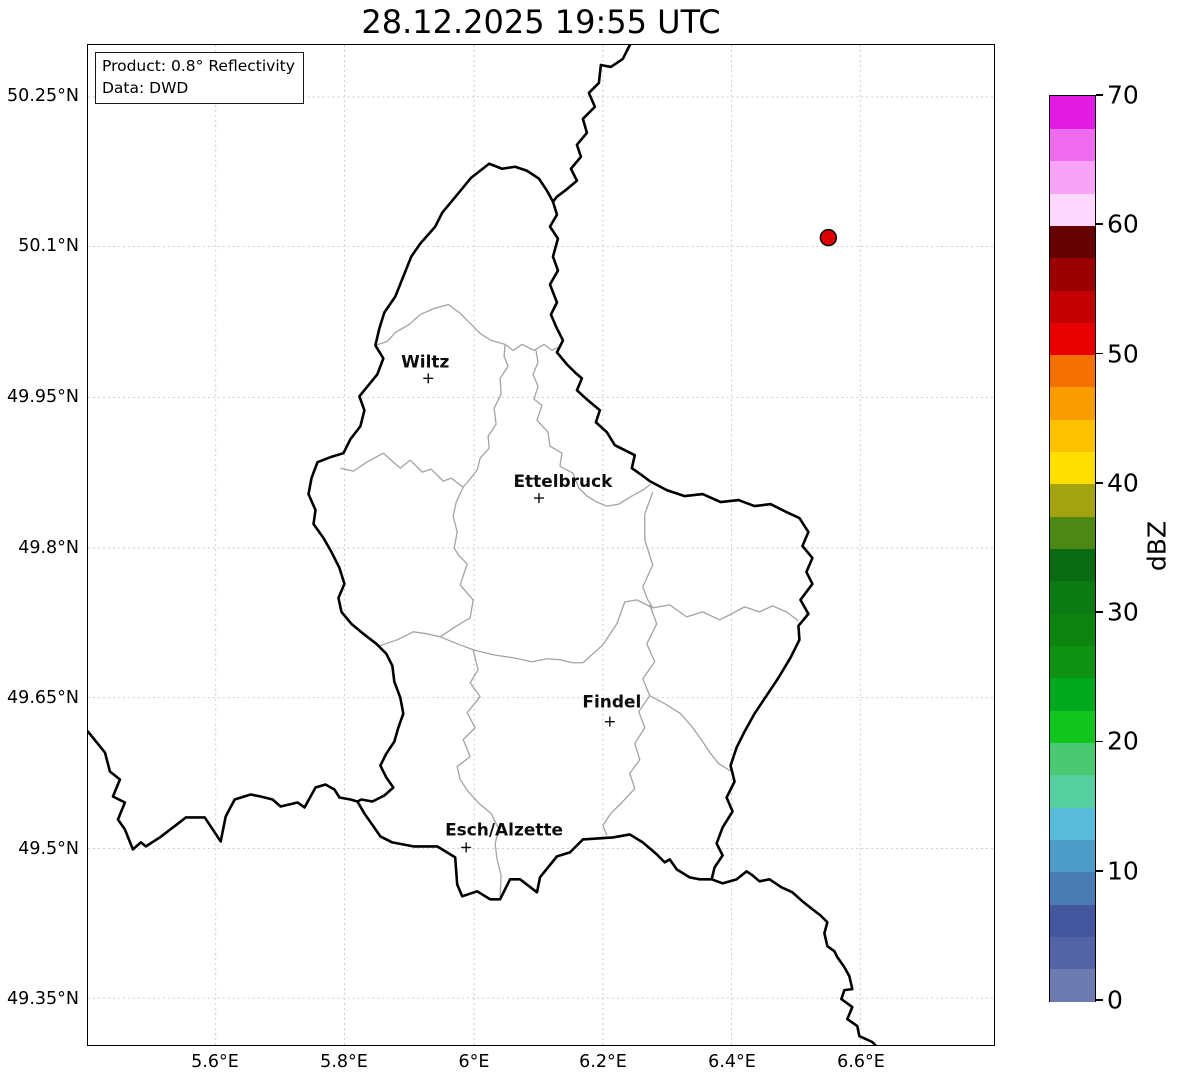 This screenshot has width=1184, height=1081. What do you see at coordinates (828, 237) in the screenshot?
I see `radar-site-dot` at bounding box center [828, 237].